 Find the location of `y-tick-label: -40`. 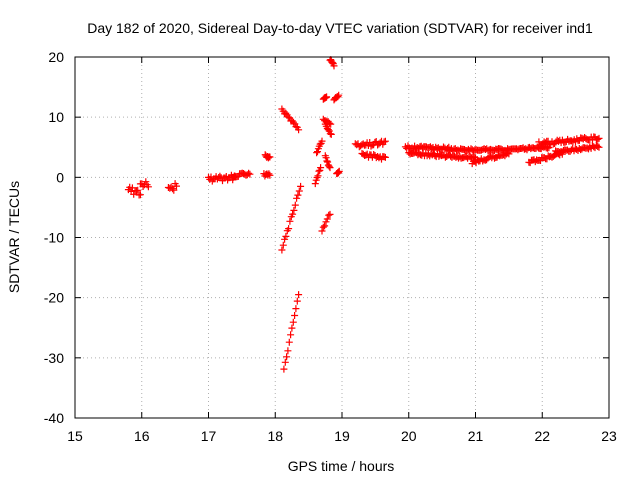

y-tick-label: -40 is located at coordinates (54, 418).